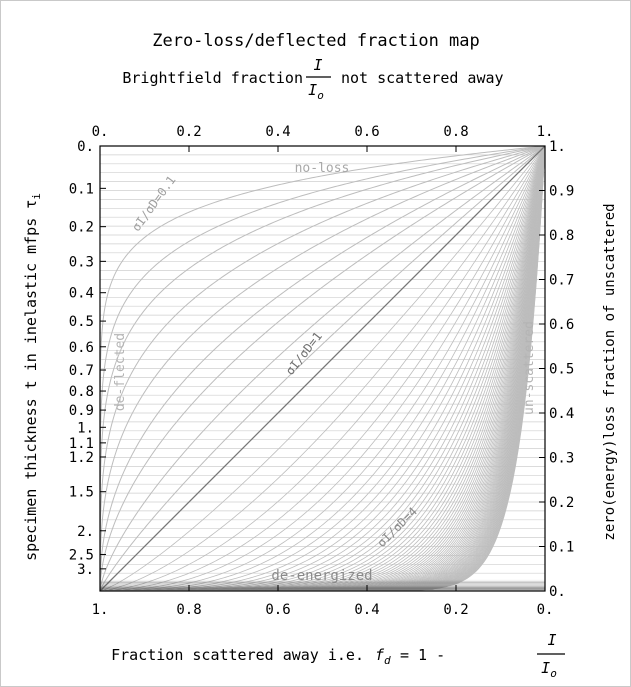 The image size is (631, 687). Describe the element at coordinates (557, 147) in the screenshot. I see `right-tick-label: 1.` at that location.